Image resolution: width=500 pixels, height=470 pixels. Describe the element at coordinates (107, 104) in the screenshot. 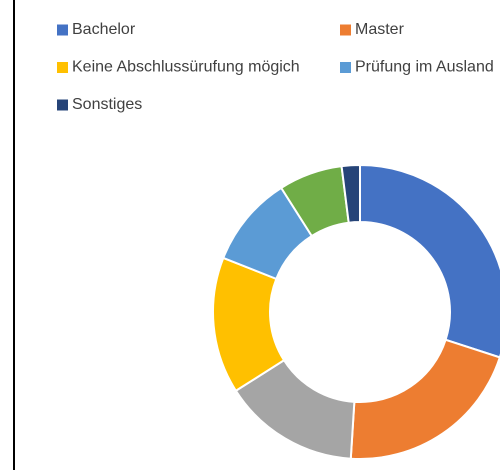

I see `legend-label: Sonstiges` at that location.